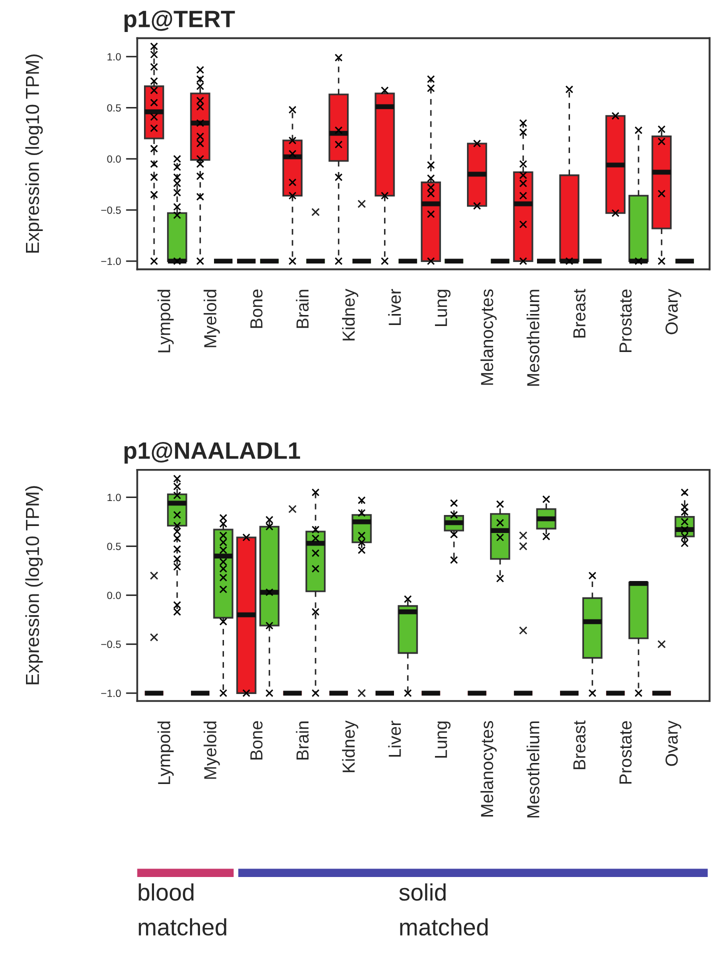 This screenshot has height=955, width=711. What do you see at coordinates (182, 909) in the screenshot?
I see `text: blood matched` at bounding box center [182, 909].